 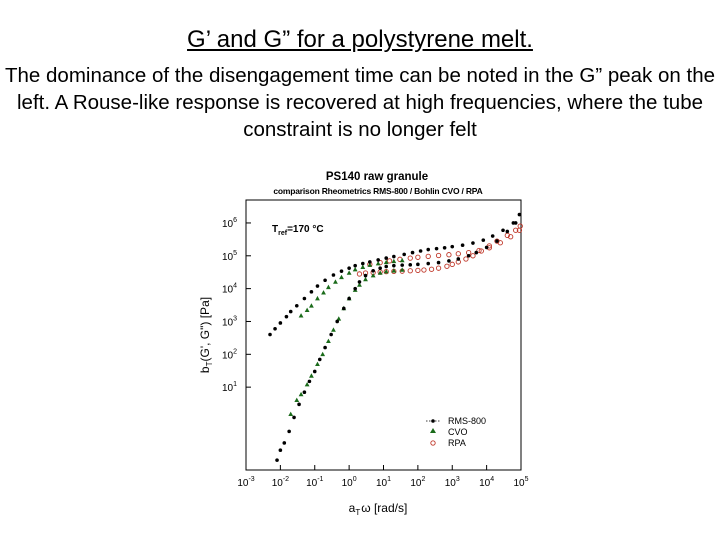 I want to click on y-axis-ticks: 10¹ 10² 10³ 10⁴ 10⁵ 10⁶, so click(x=236, y=305).